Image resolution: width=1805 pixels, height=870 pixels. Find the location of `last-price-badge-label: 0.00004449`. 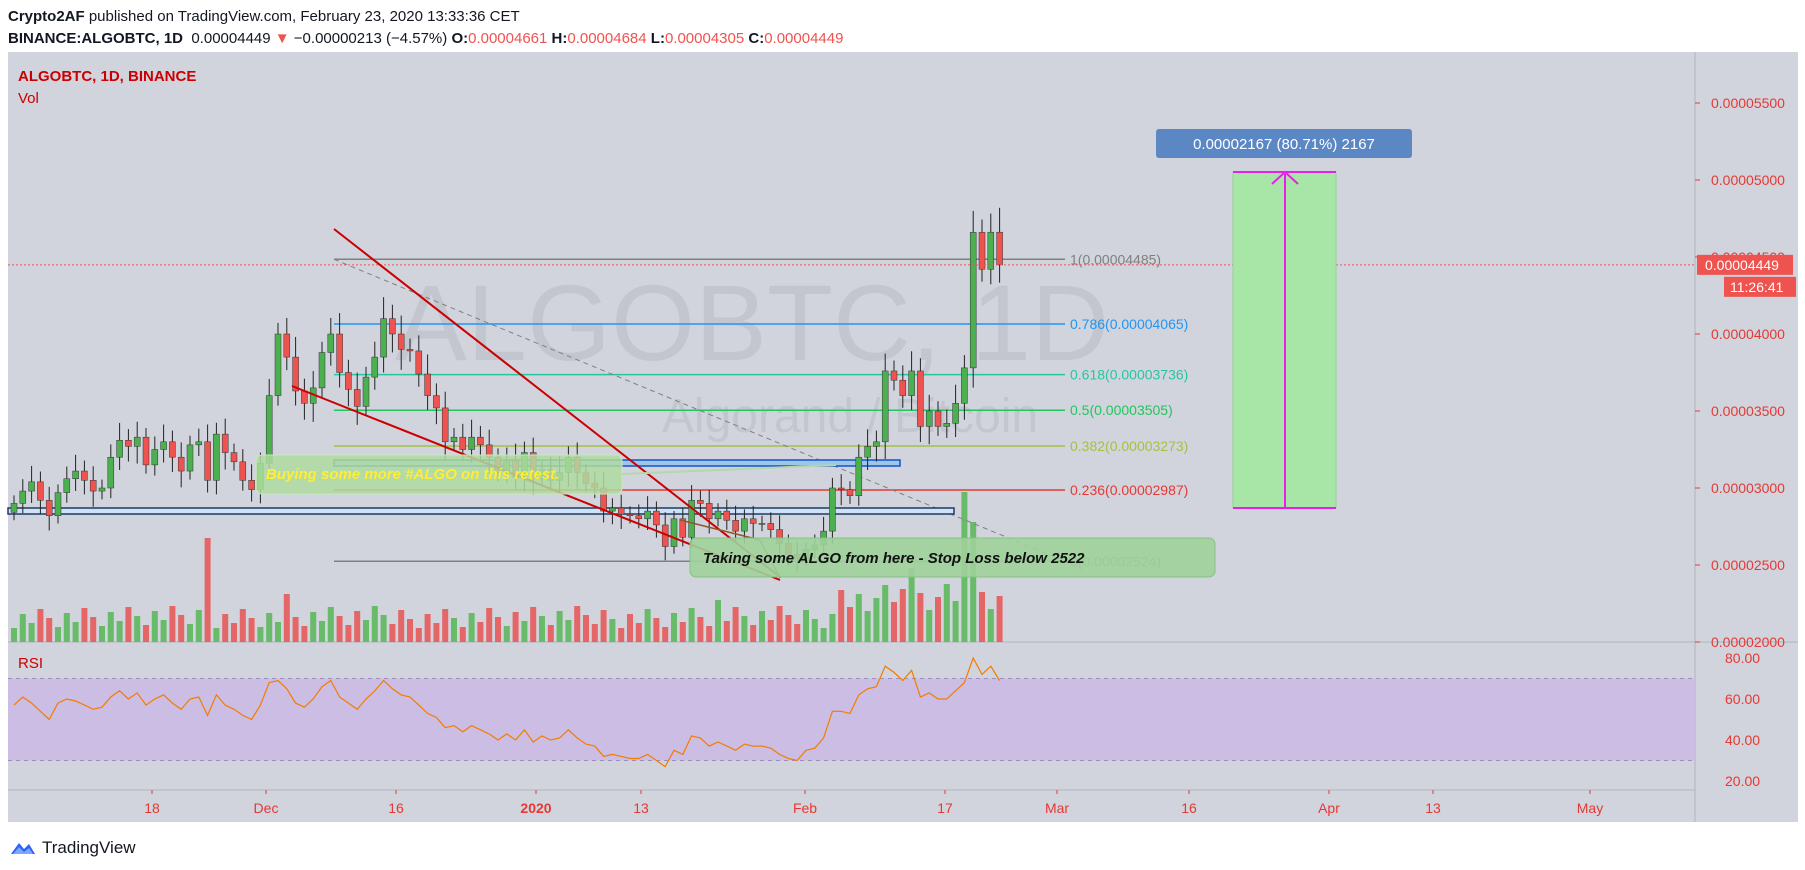

last-price-badge-label: 0.00004449 is located at coordinates (1742, 265).